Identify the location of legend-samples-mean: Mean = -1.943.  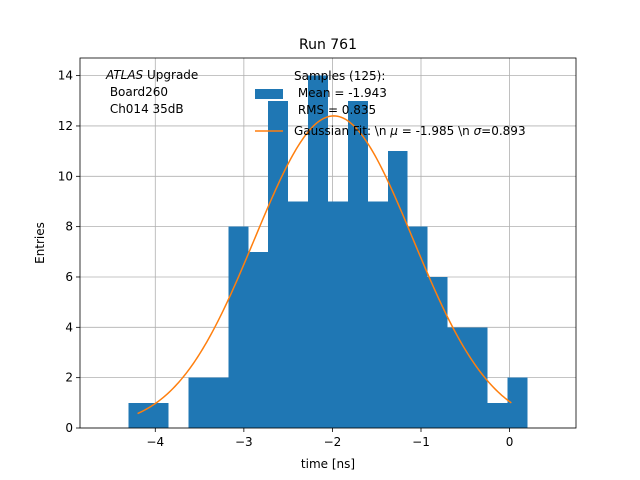
(340, 93).